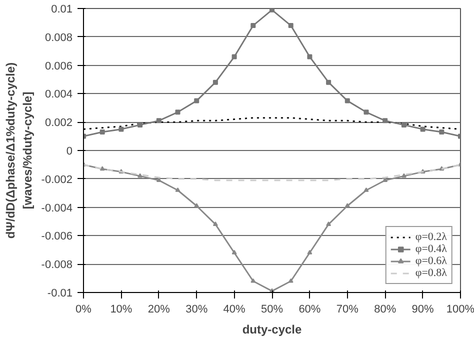 This screenshot has width=474, height=339. I want to click on x-tick-label: 80%, so click(385, 310).